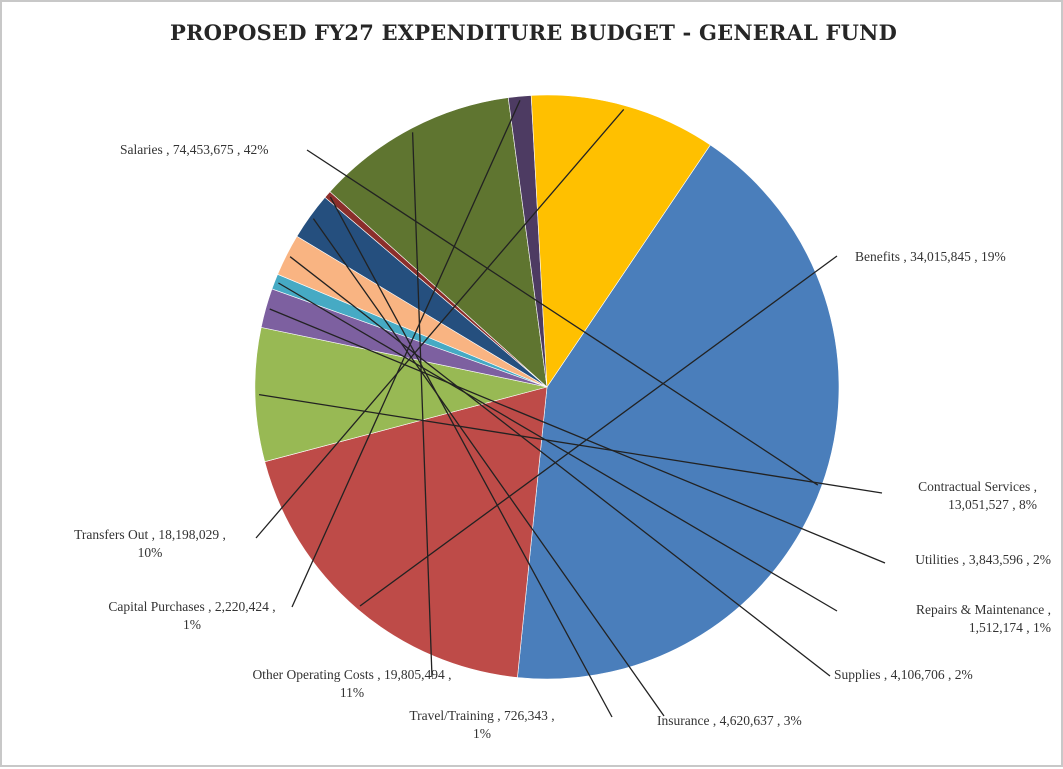 This screenshot has height=769, width=1063. What do you see at coordinates (191, 615) in the screenshot?
I see `data-label-capital-purchases: Capital Purchases , 2,220,424 , 1%` at bounding box center [191, 615].